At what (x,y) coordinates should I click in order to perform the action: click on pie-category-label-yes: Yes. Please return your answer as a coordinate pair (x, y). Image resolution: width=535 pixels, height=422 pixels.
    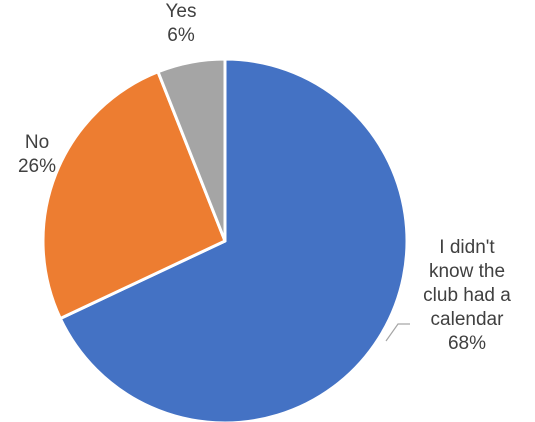
    Looking at the image, I should click on (181, 11).